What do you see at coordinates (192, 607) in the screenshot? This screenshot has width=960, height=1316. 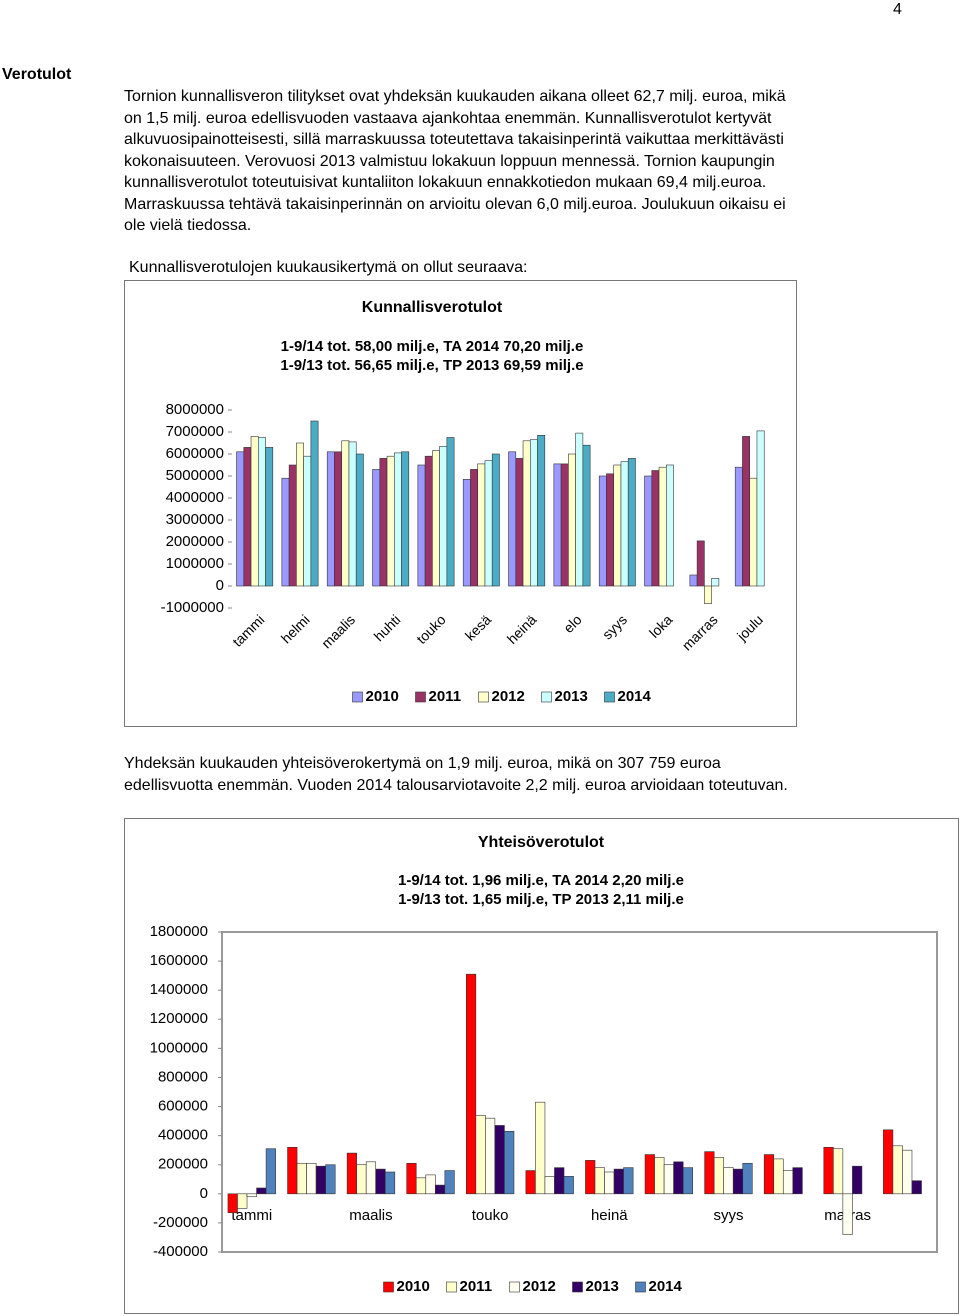 I see `y-tick-label: -1000000` at bounding box center [192, 607].